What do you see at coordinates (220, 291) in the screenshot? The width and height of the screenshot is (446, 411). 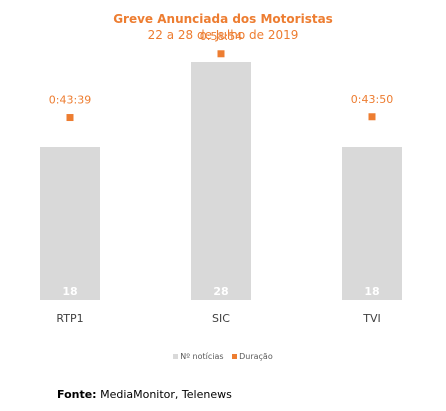 I see `bar-value-label-sic: 28` at bounding box center [220, 291].